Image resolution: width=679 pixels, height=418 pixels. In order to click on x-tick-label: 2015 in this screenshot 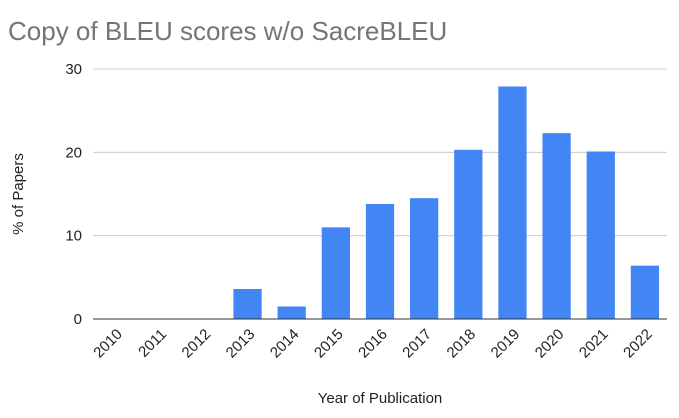, I will do `click(329, 344)`.